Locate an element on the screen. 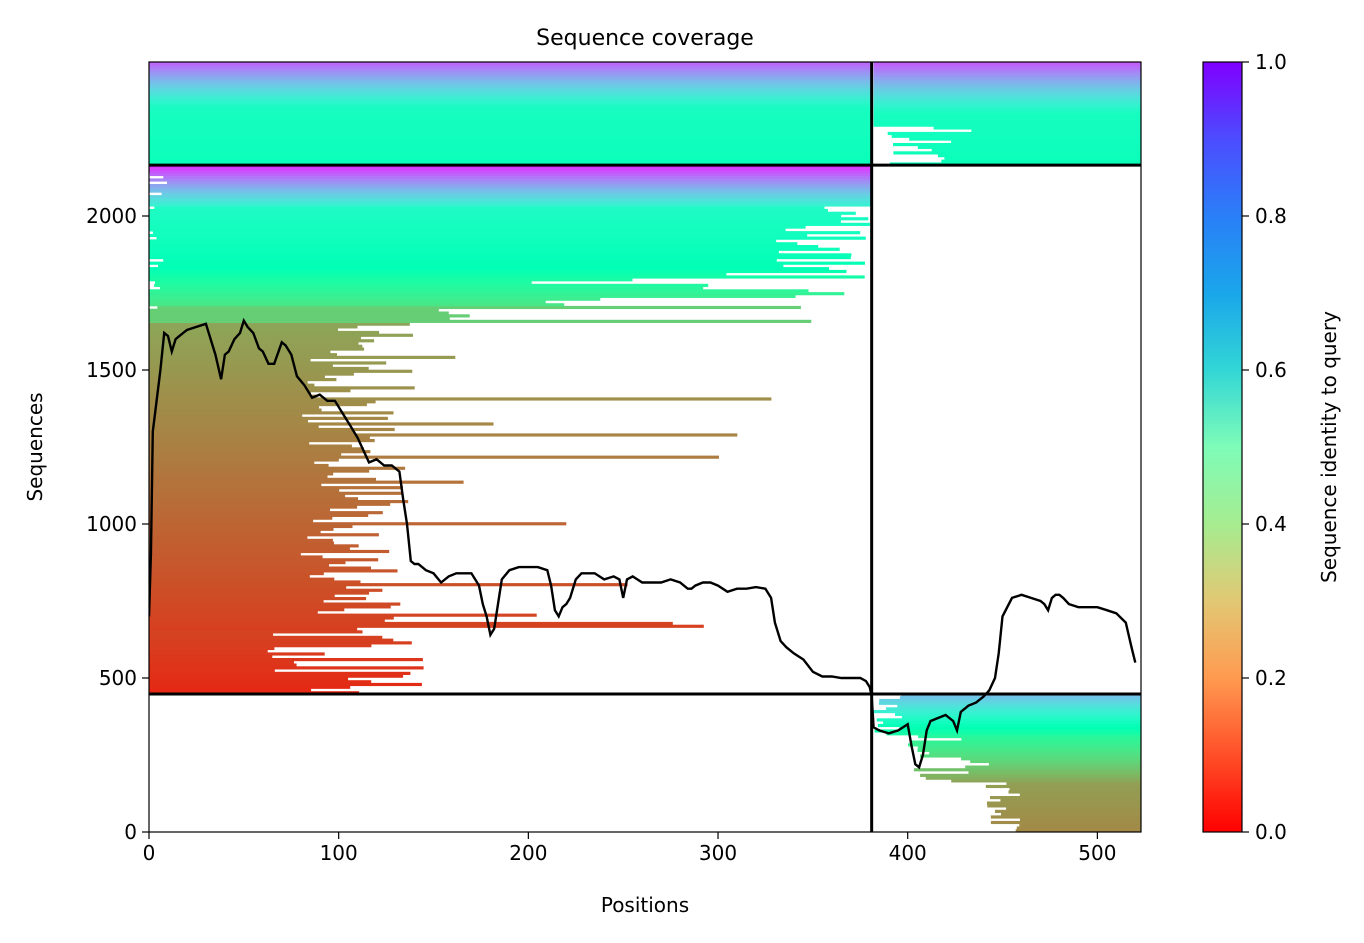  x-tick-label: 200 is located at coordinates (528, 853).